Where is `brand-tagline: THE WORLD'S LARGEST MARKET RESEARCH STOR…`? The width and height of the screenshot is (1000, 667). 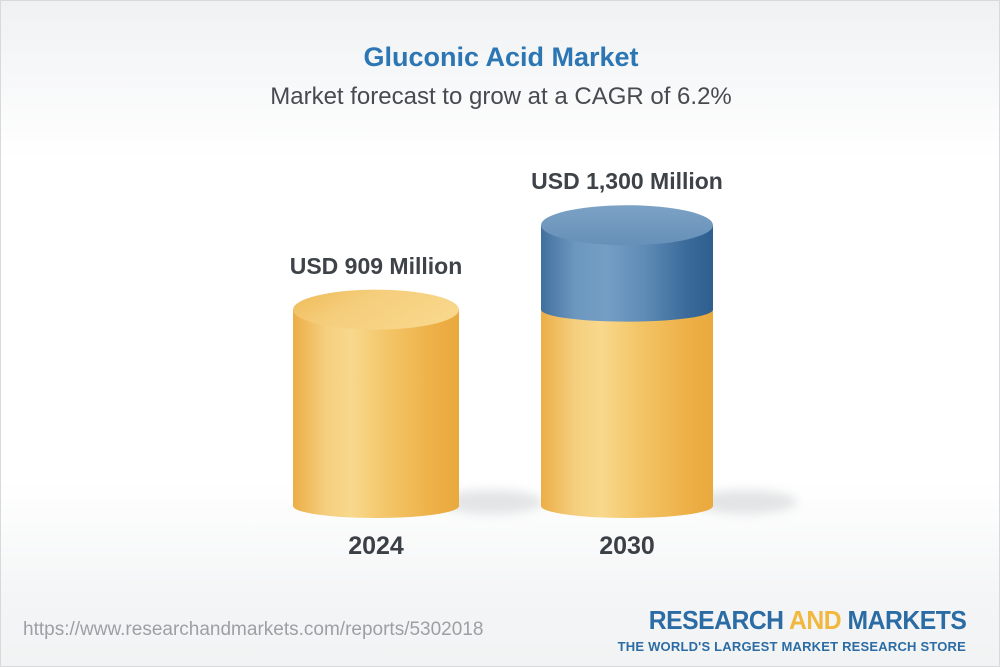 brand-tagline: THE WORLD'S LARGEST MARKET RESEARCH STOR… is located at coordinates (791, 646).